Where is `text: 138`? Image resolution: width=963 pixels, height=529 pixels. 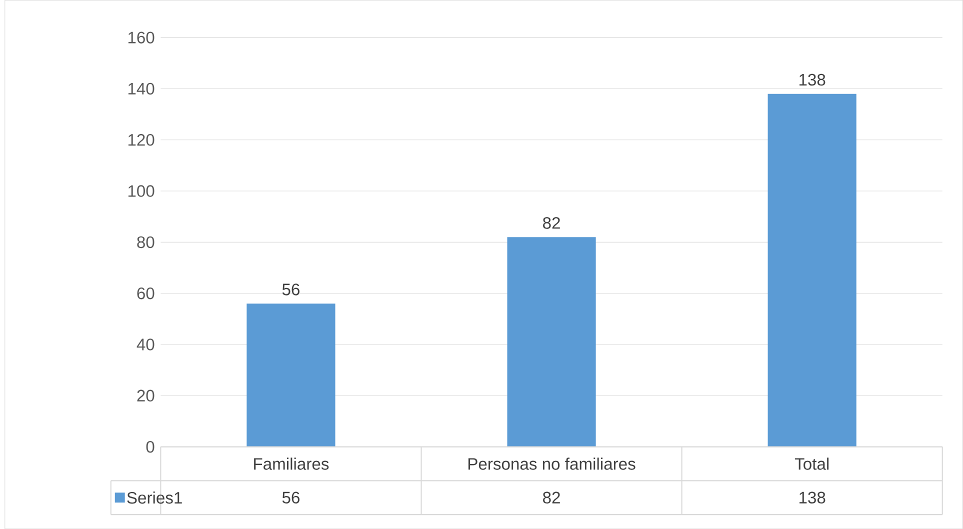 text: 138 is located at coordinates (813, 80).